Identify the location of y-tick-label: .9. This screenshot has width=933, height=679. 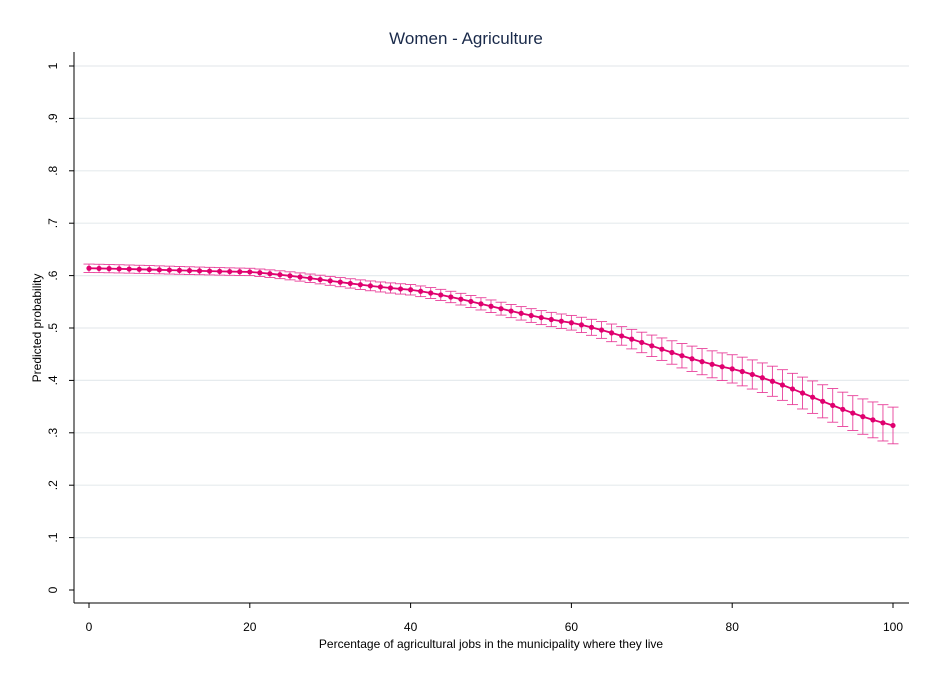
(53, 118).